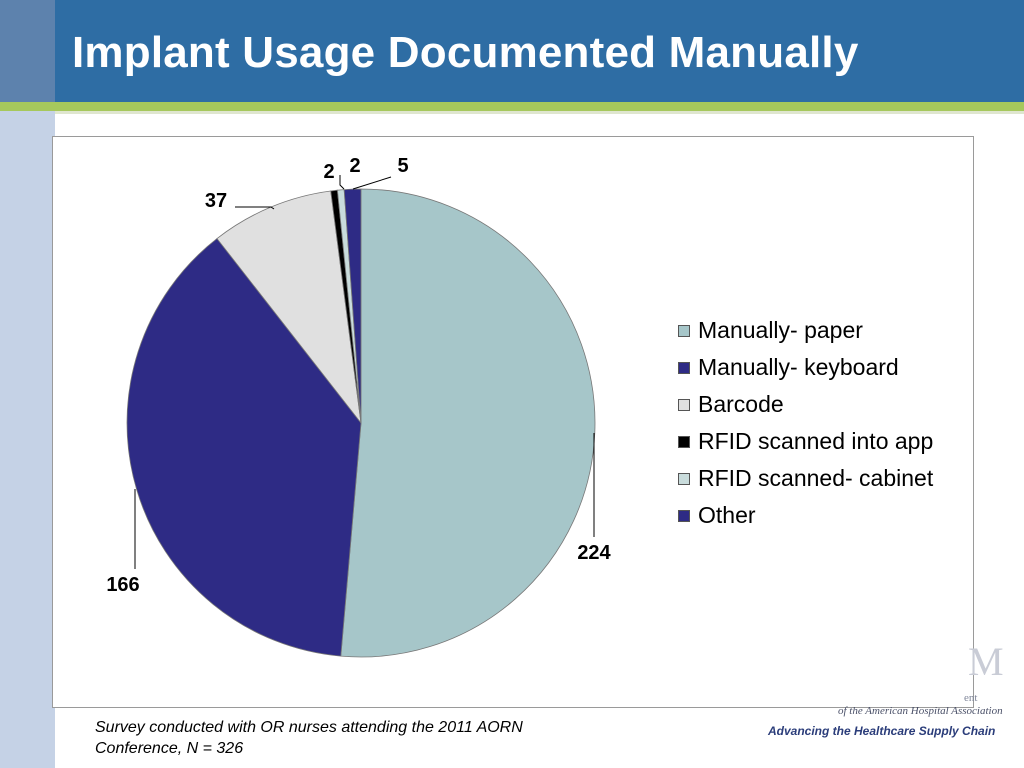  I want to click on title-bar, so click(539, 51).